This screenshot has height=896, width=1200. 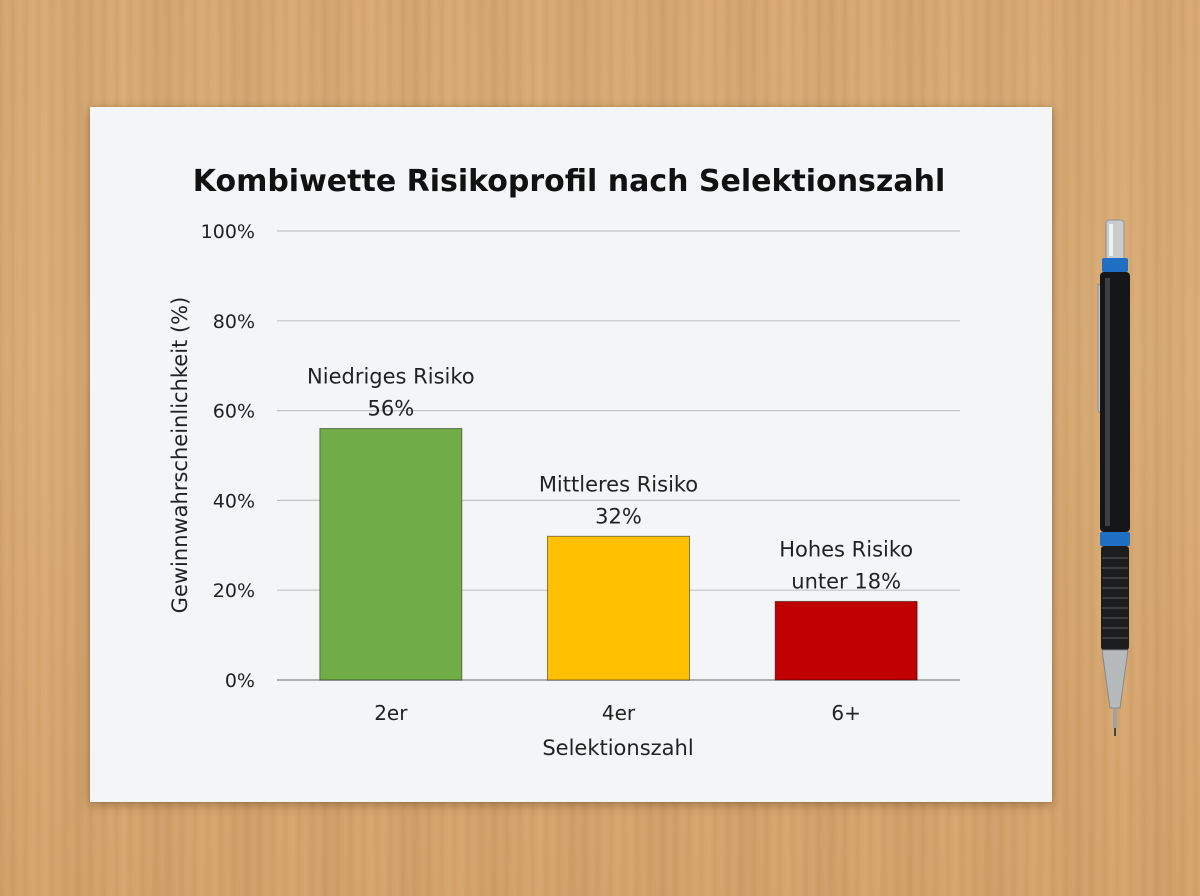 What do you see at coordinates (618, 608) in the screenshot?
I see `bar-4er` at bounding box center [618, 608].